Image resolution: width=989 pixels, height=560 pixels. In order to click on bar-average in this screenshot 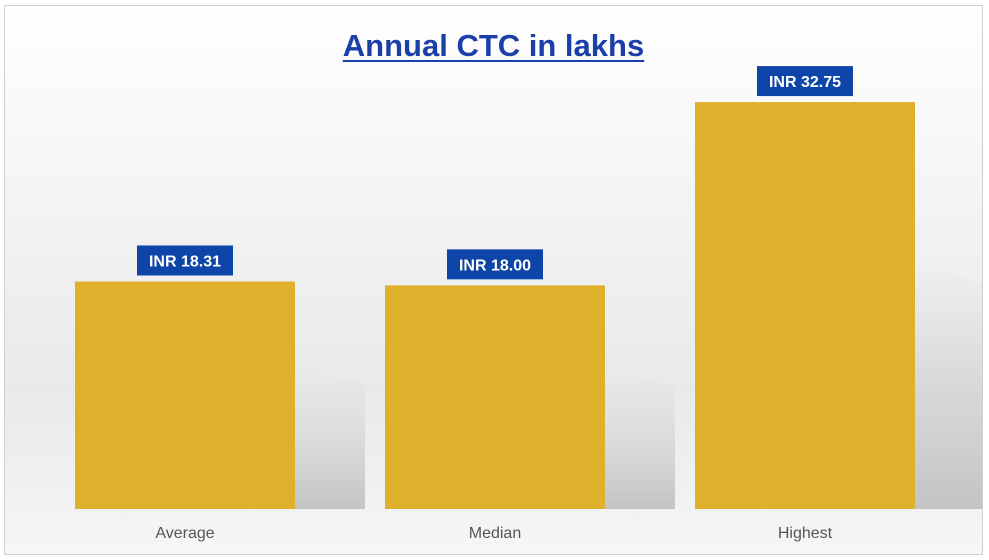, I will do `click(185, 395)`.